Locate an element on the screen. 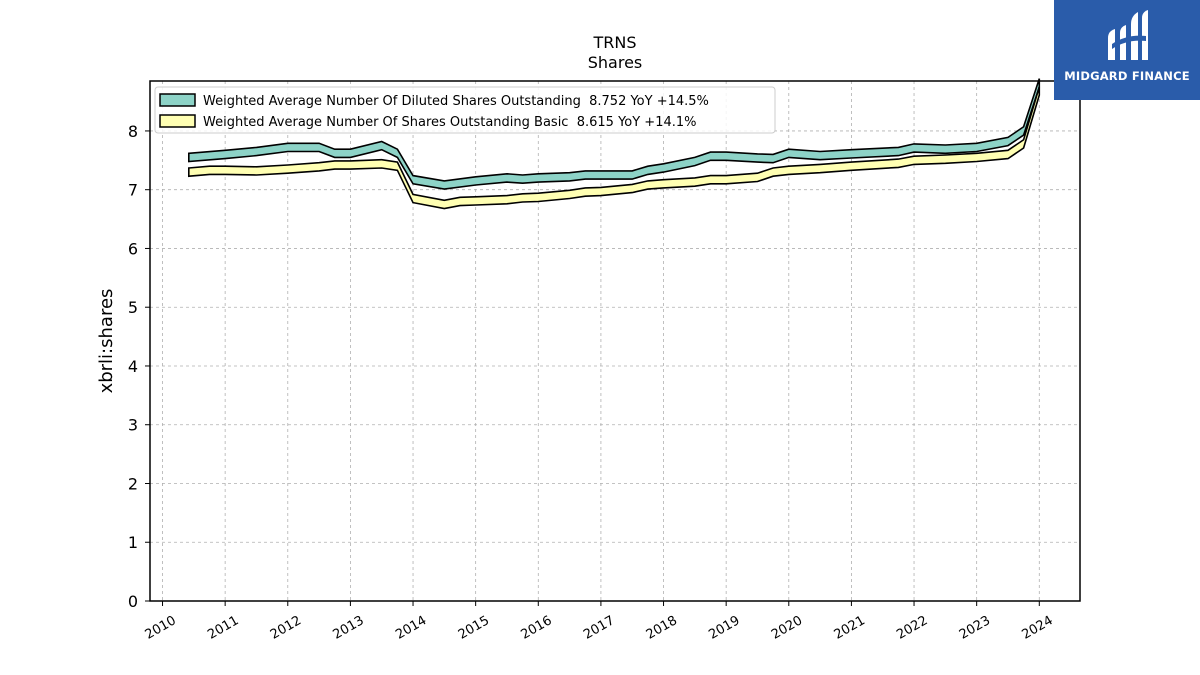 Image resolution: width=1200 pixels, height=675 pixels. x-tick-label: 2013 is located at coordinates (349, 628).